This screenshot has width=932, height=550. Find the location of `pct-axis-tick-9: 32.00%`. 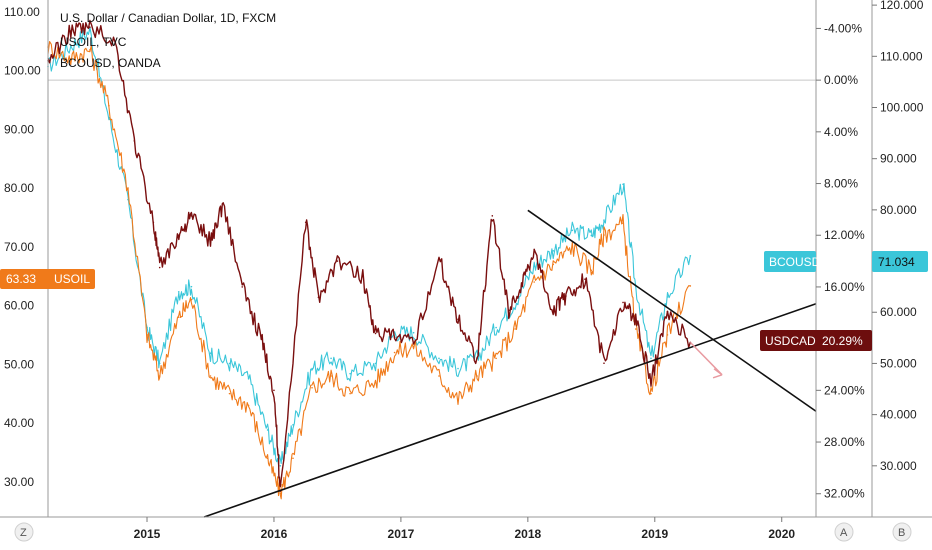

pct-axis-tick-9: 32.00% is located at coordinates (844, 494).